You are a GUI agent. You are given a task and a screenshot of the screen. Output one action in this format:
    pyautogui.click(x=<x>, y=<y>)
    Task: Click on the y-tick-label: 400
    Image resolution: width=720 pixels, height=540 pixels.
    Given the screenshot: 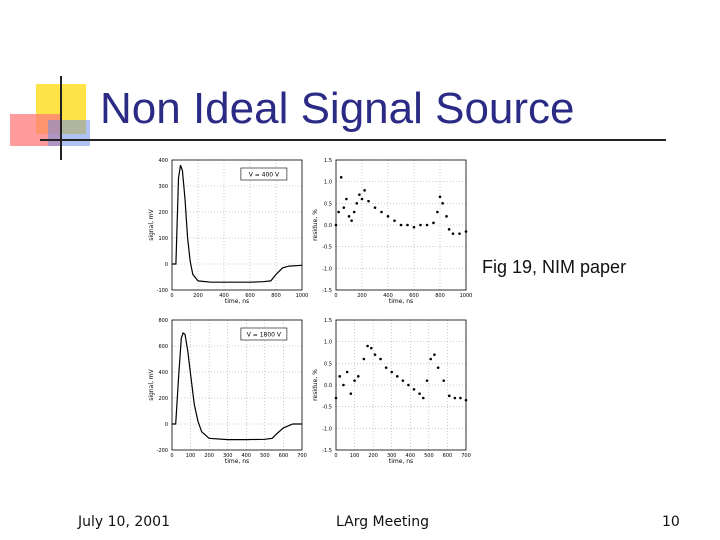 What is the action you would take?
    pyautogui.click(x=163, y=161)
    